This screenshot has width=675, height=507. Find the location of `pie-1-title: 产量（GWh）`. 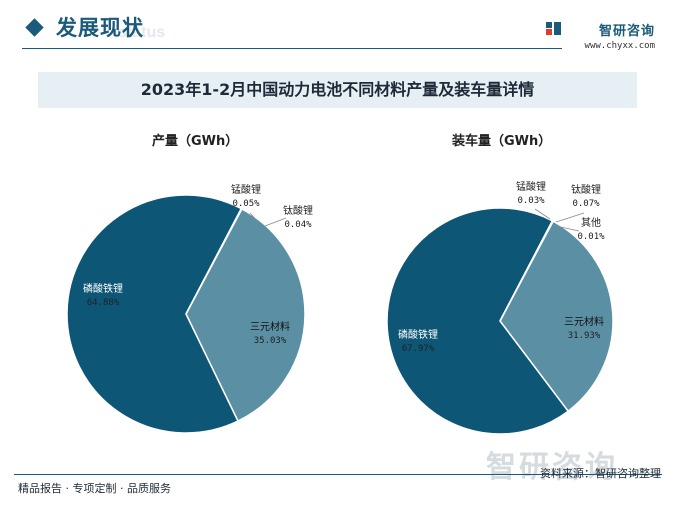

pie-1-title: 产量（GWh） is located at coordinates (195, 141).